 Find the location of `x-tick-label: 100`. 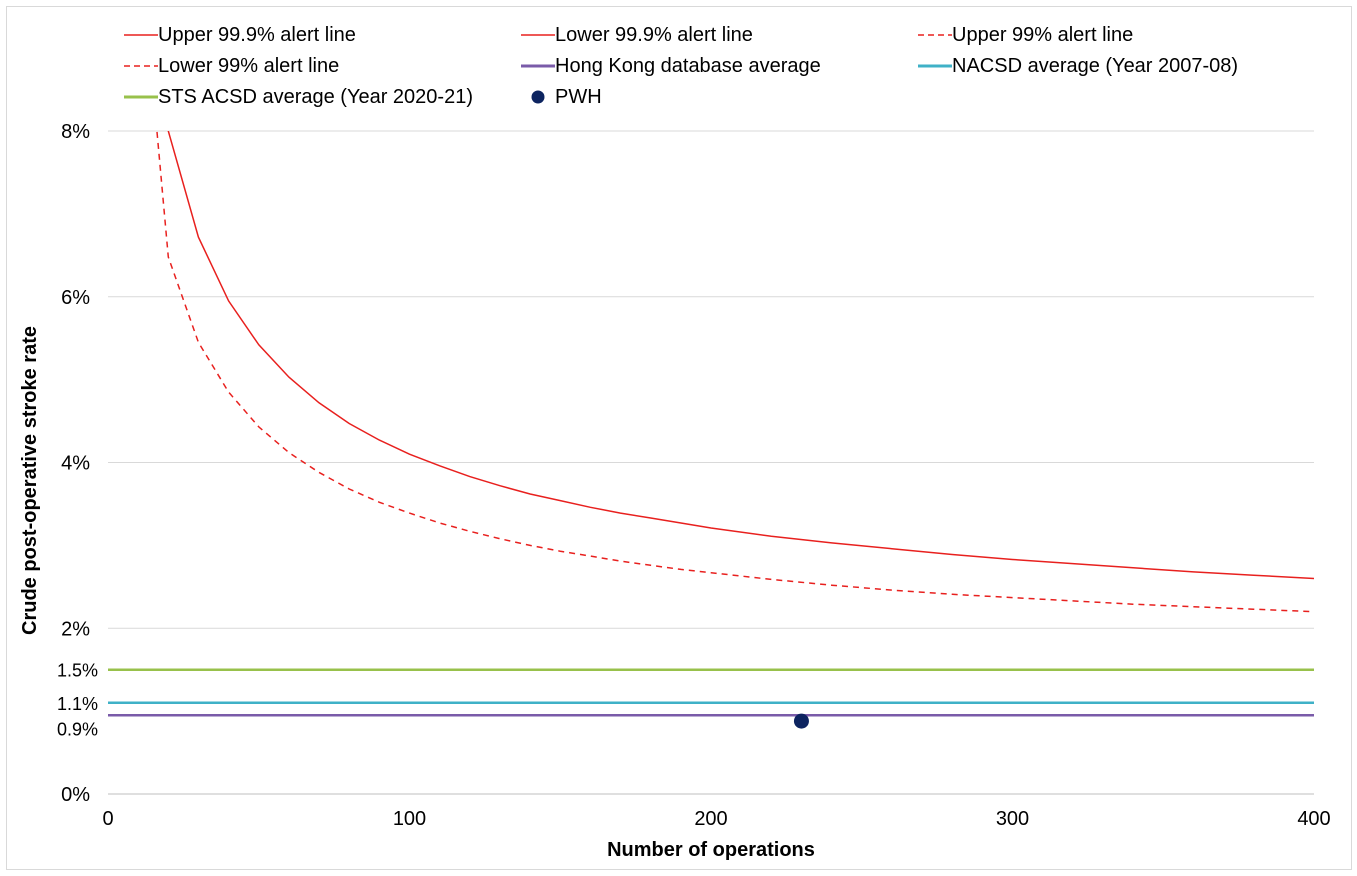

x-tick-label: 100 is located at coordinates (409, 819).